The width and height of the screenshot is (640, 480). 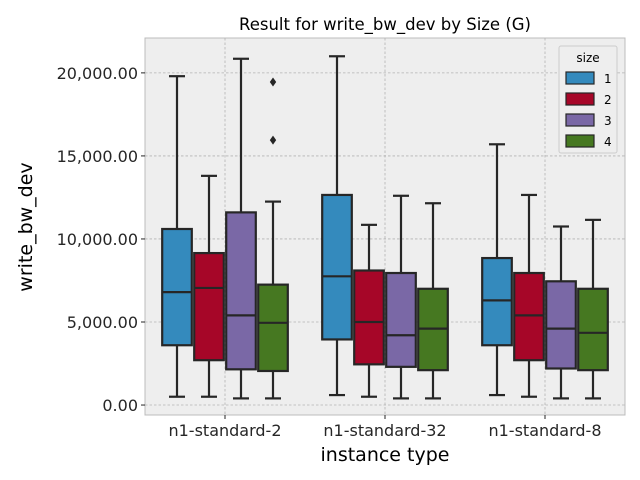 What do you see at coordinates (608, 142) in the screenshot?
I see `legend-label-4: 4` at bounding box center [608, 142].